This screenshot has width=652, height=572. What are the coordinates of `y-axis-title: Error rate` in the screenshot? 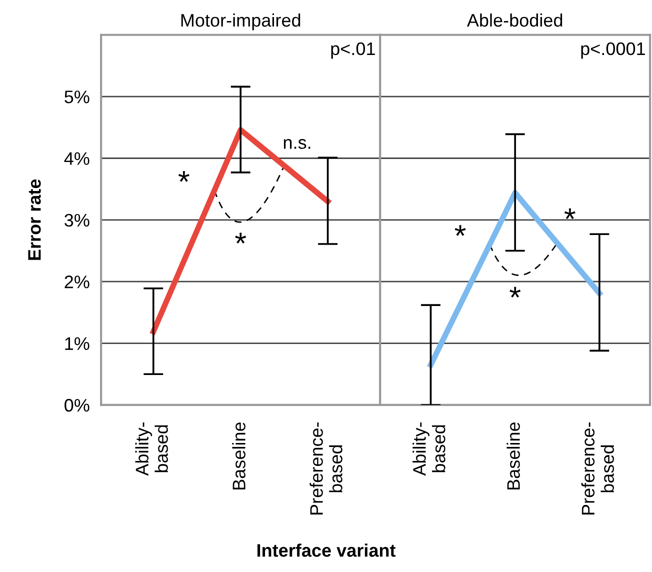 It's located at (34, 219).